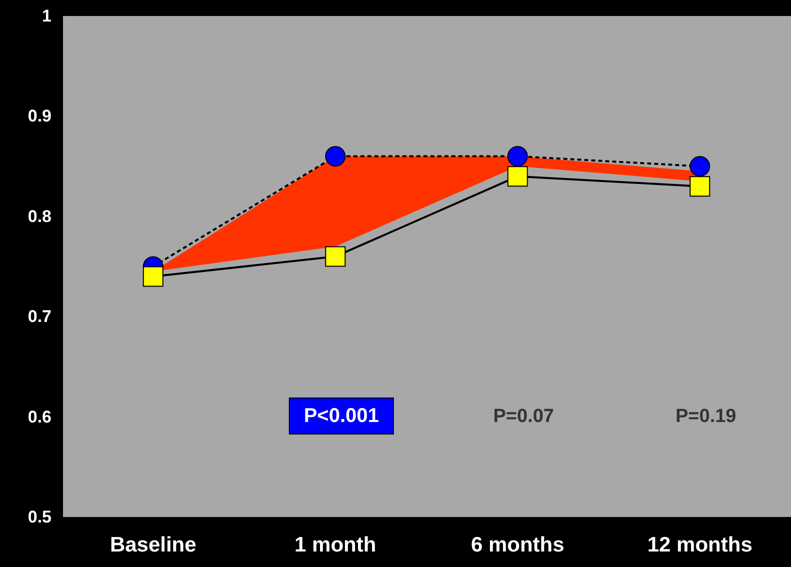 The image size is (791, 567). I want to click on y-tick-label: 0.6, so click(40, 416).